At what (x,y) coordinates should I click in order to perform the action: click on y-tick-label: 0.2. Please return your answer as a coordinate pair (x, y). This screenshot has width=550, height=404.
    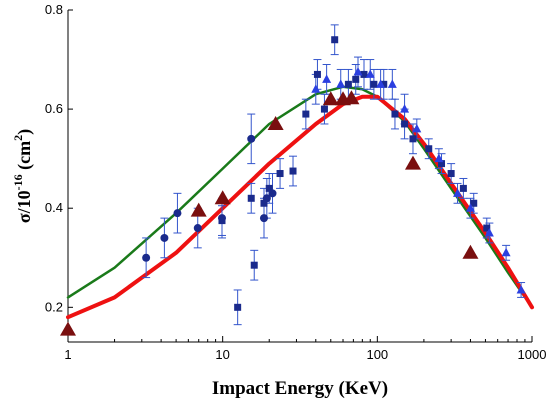
    Looking at the image, I should click on (54, 306).